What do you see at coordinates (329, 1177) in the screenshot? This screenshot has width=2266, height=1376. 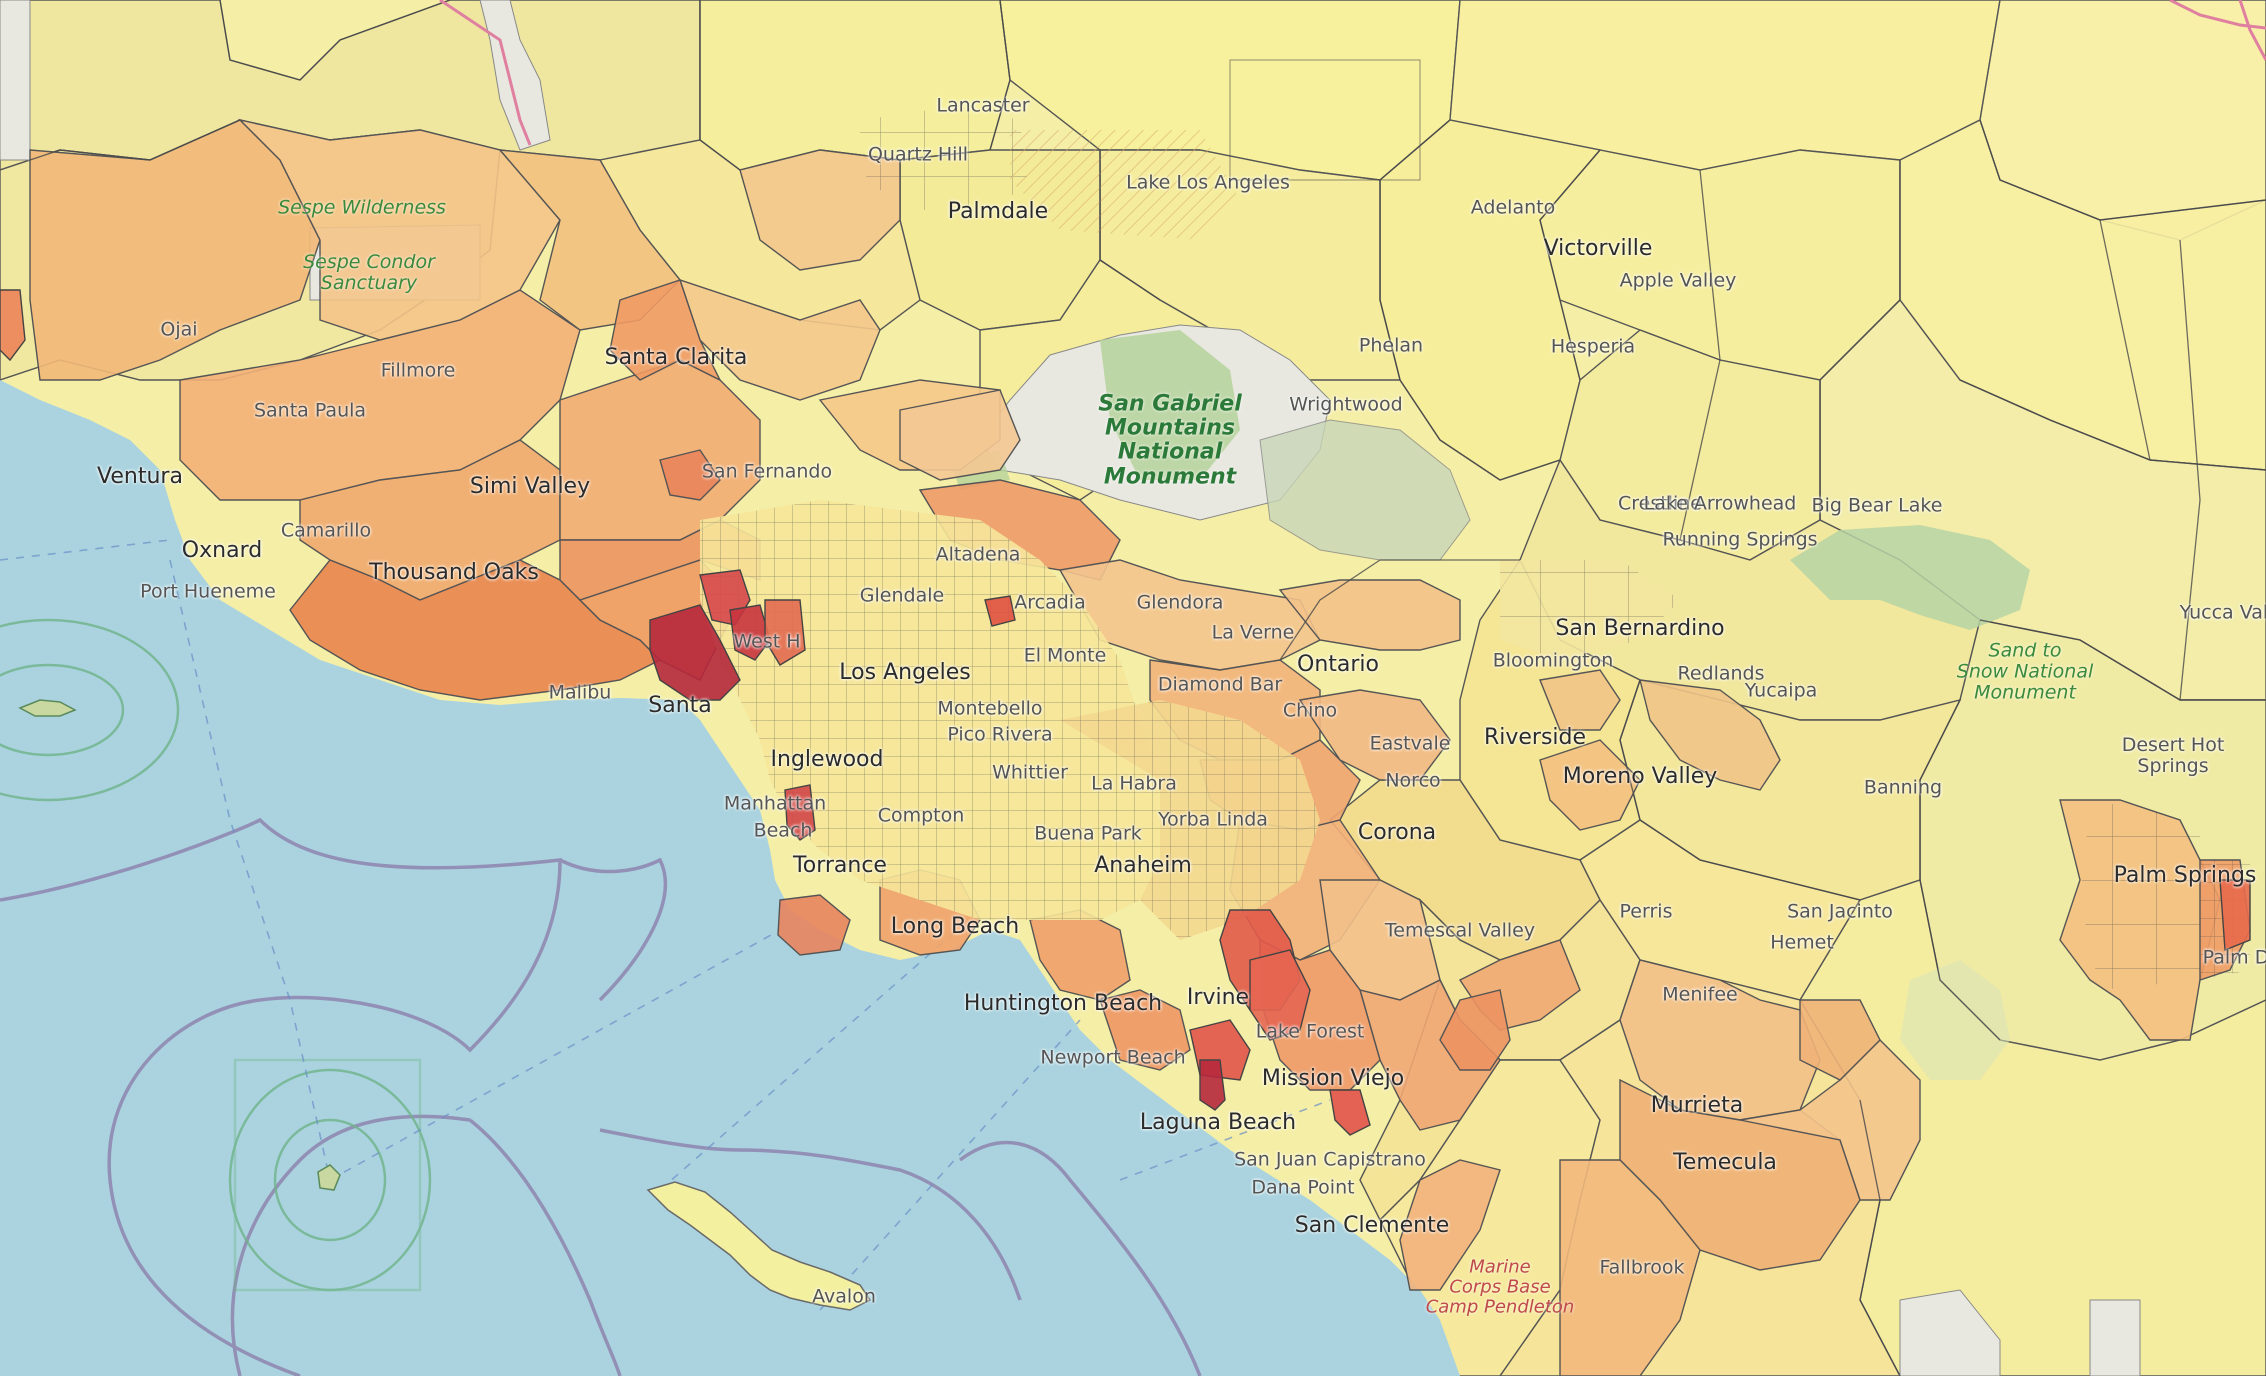 I see `santa-barbara-island` at bounding box center [329, 1177].